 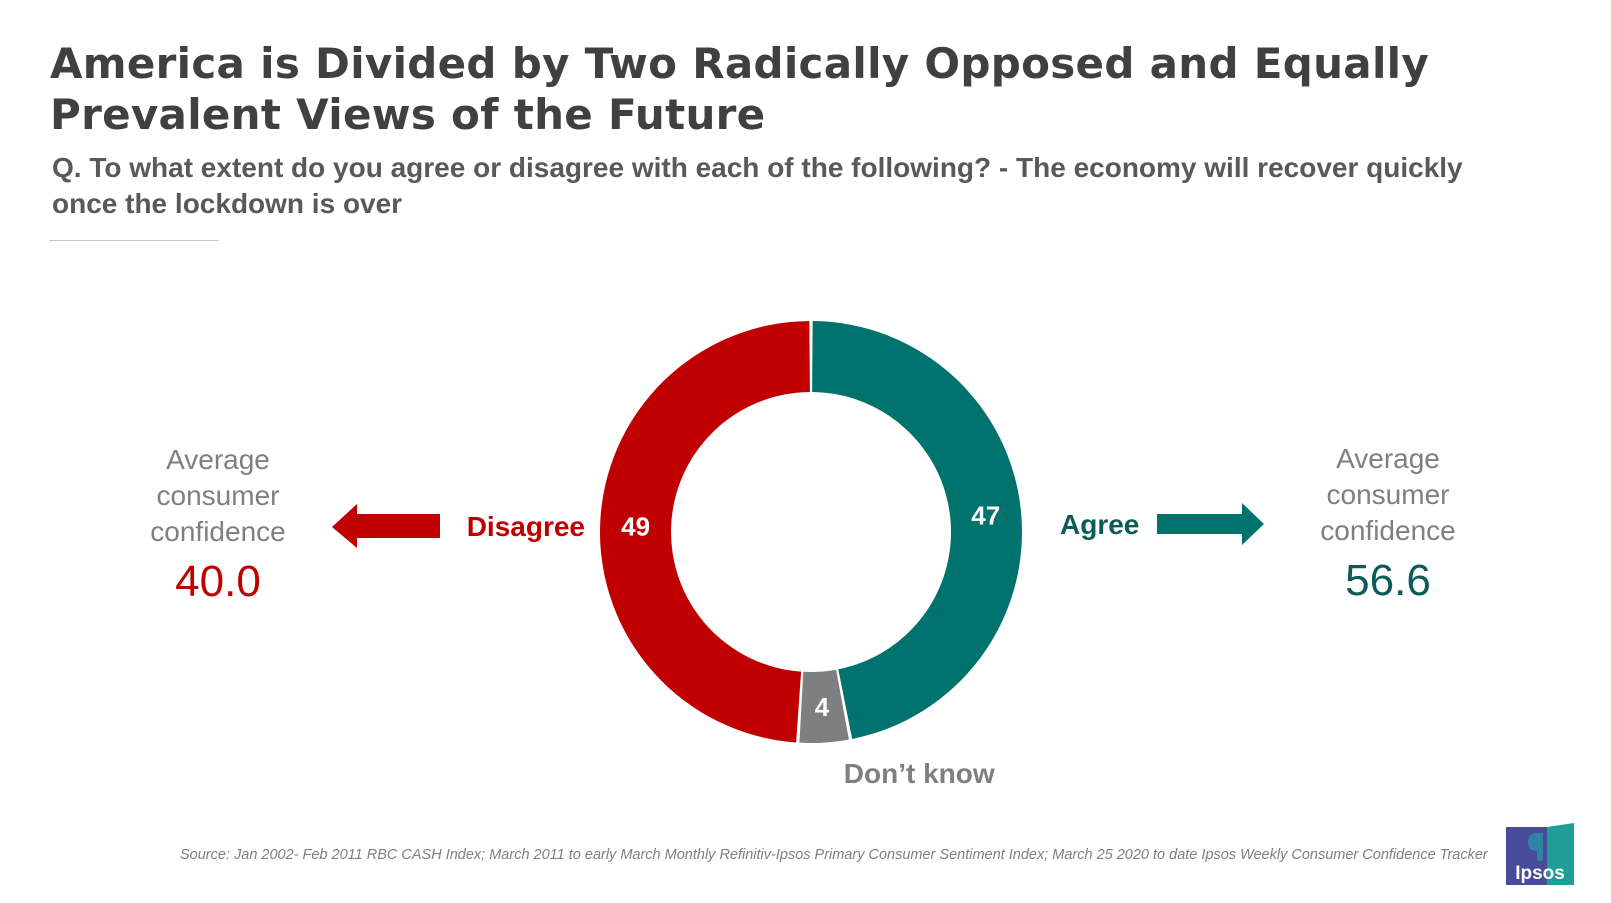 What do you see at coordinates (1388, 580) in the screenshot?
I see `agree-confidence-value: 56.6` at bounding box center [1388, 580].